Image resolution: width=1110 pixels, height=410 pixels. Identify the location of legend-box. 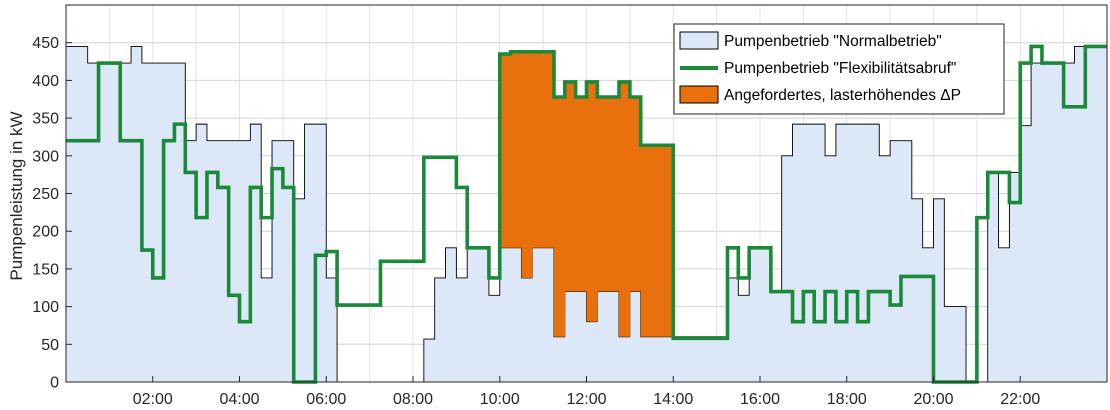
(839, 69).